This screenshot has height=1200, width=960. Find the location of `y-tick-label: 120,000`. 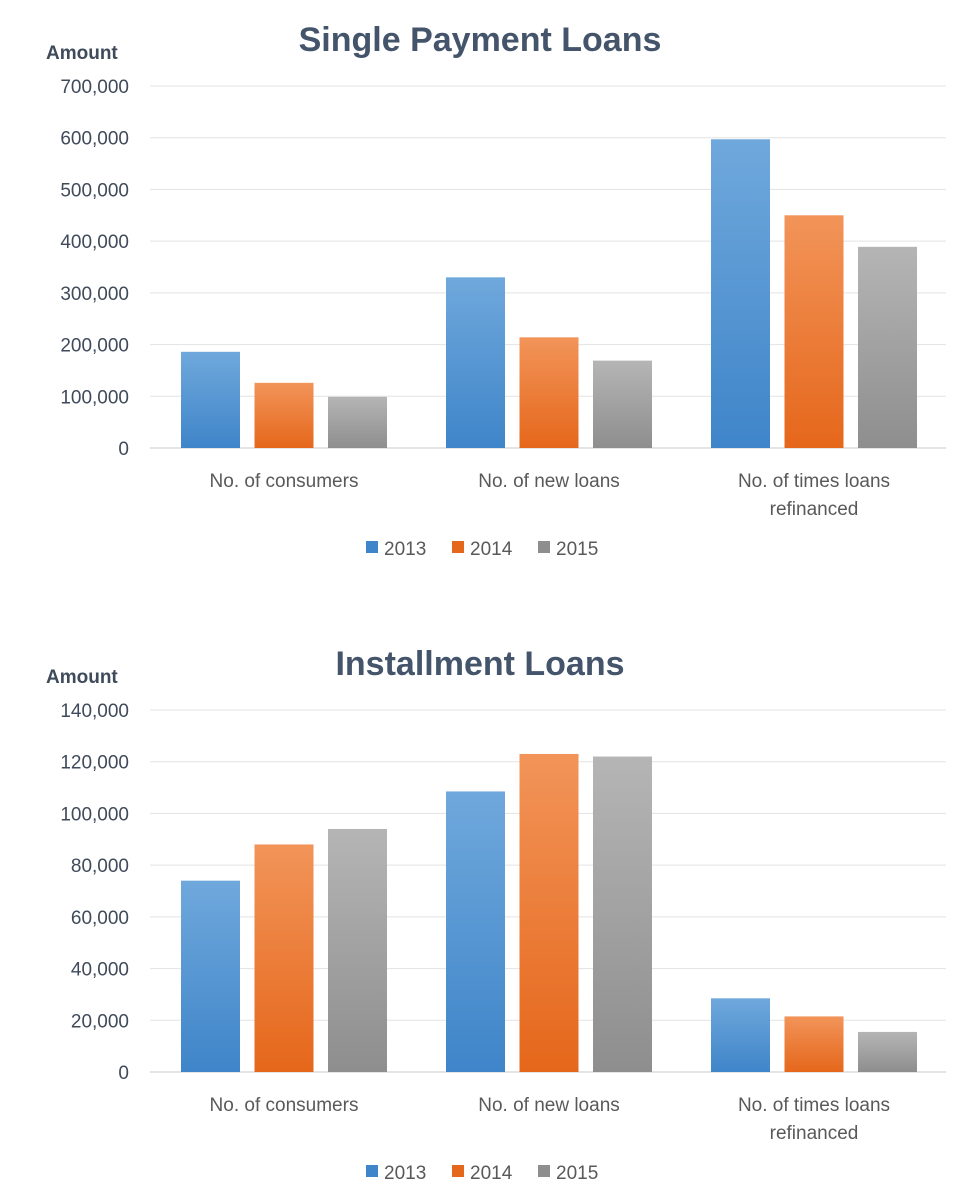

y-tick-label: 120,000 is located at coordinates (94, 763).